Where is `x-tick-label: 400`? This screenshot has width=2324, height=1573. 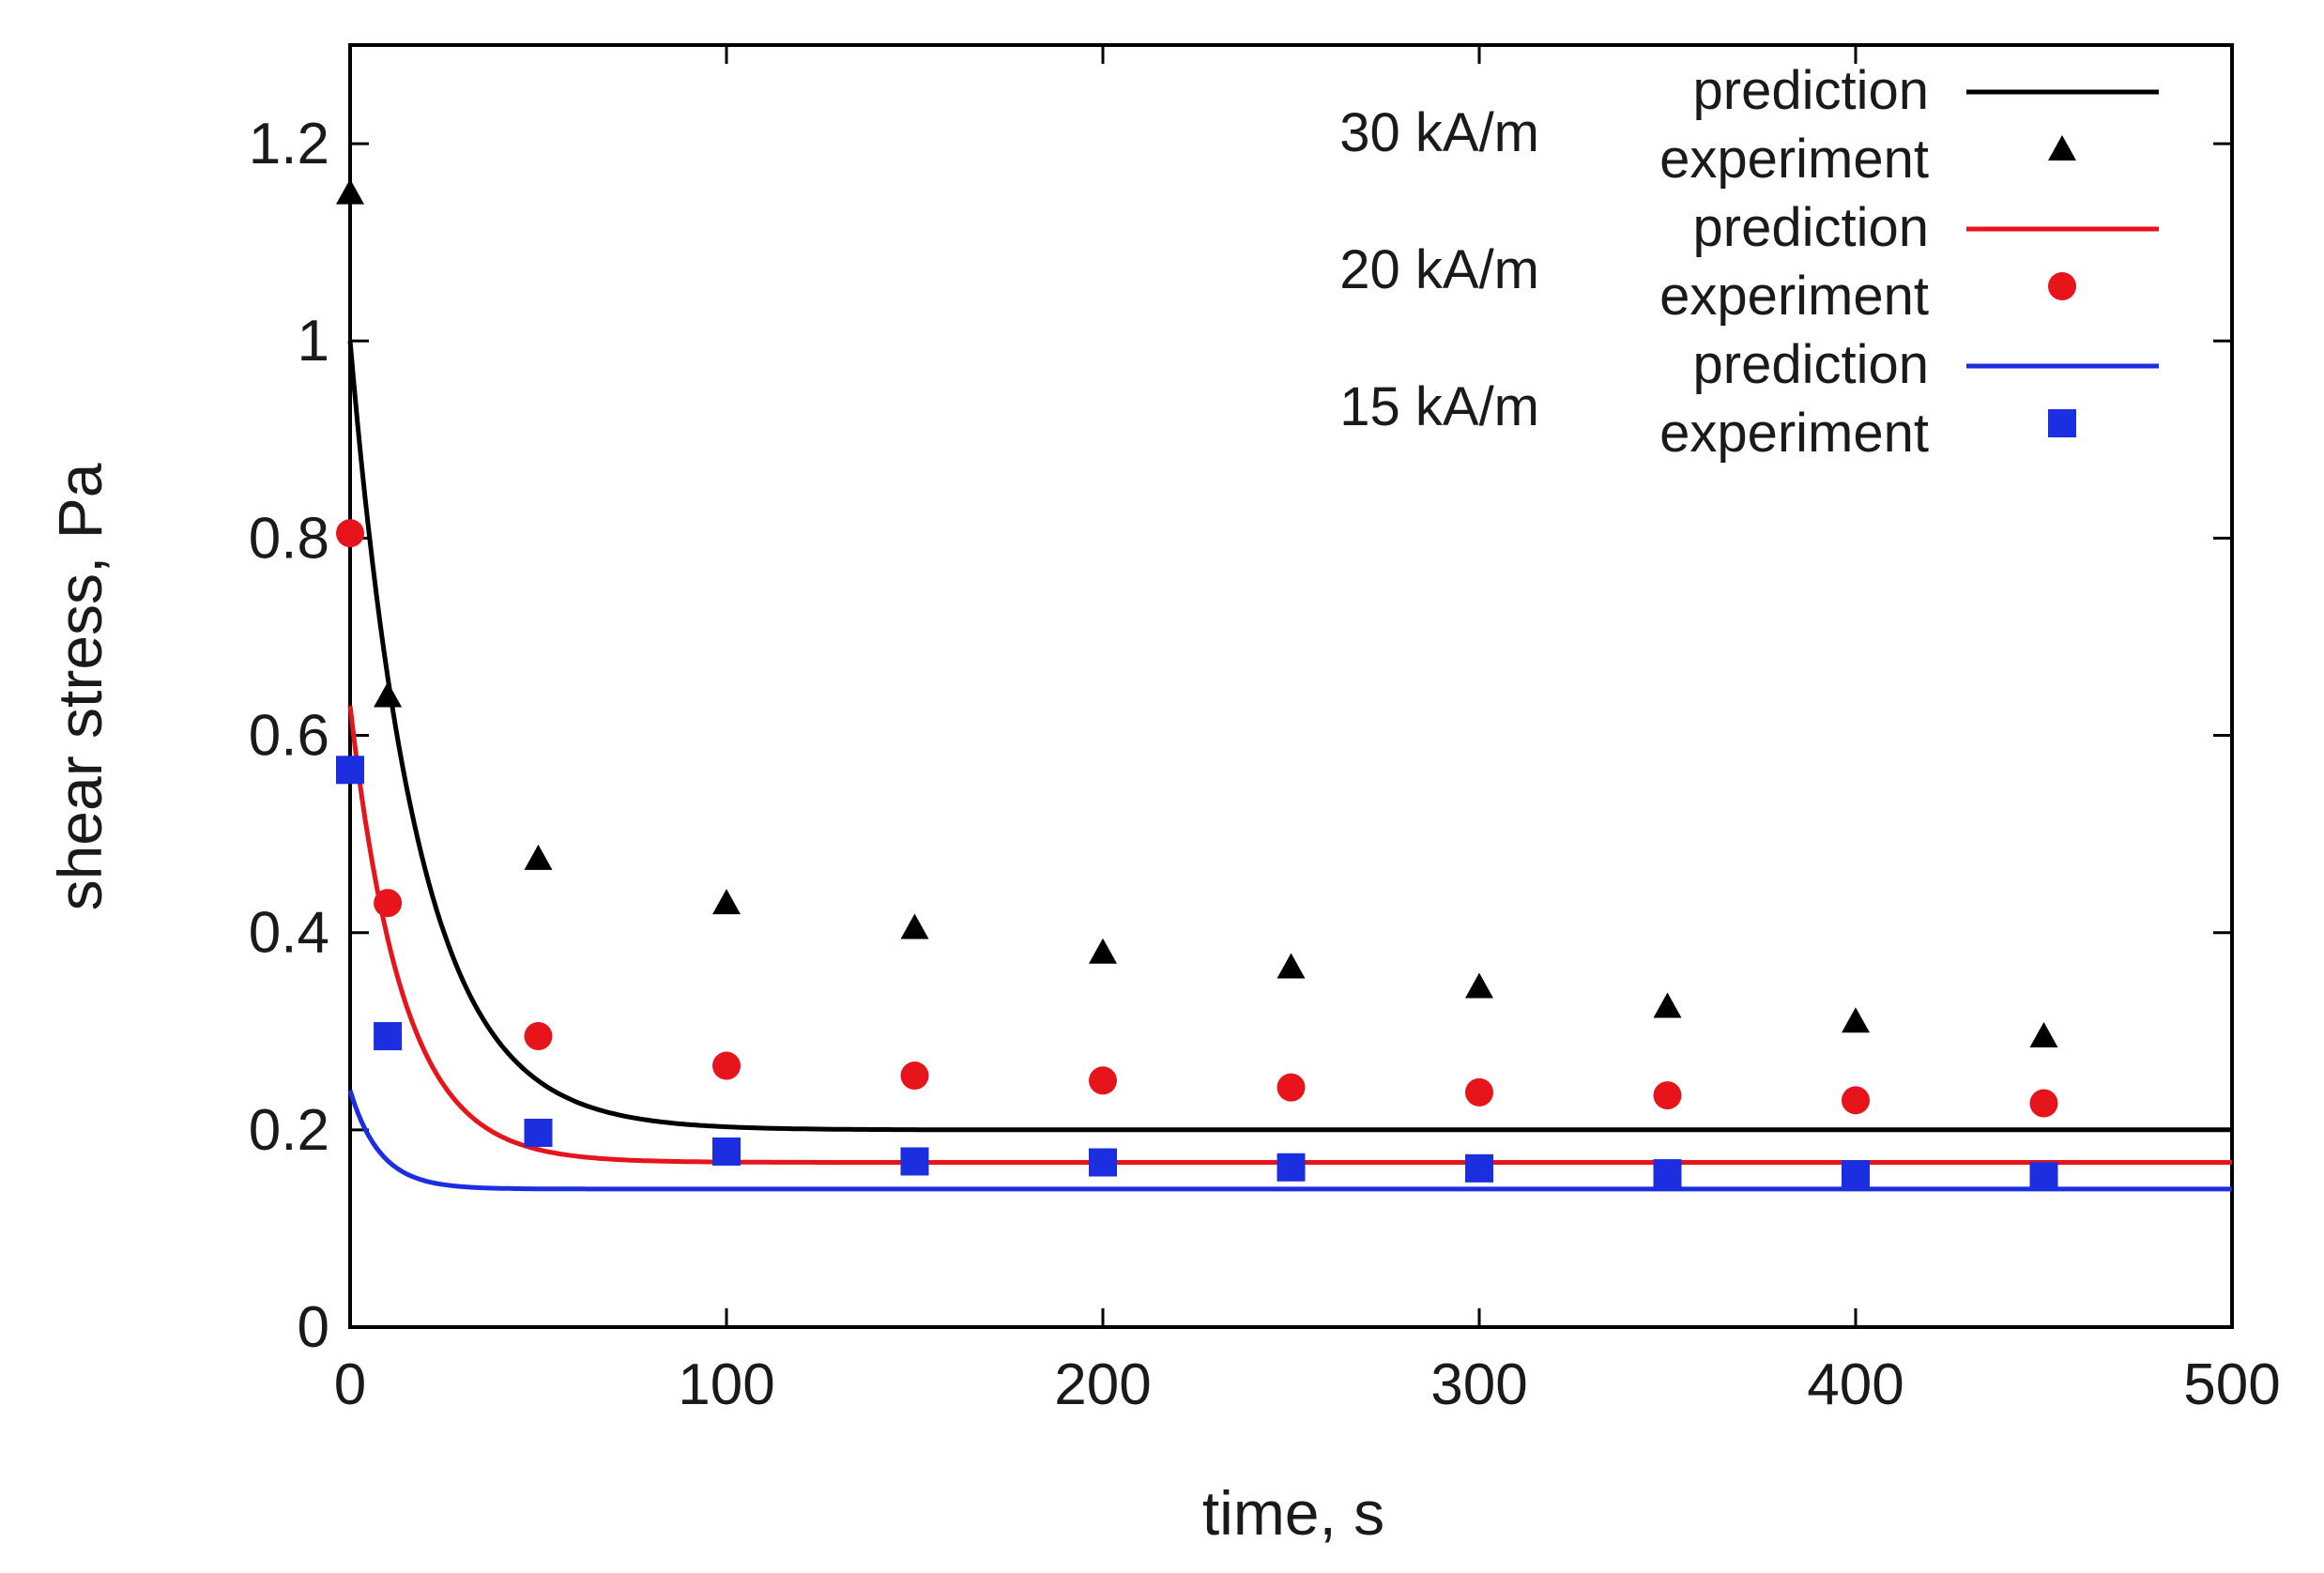
x-tick-label: 400 is located at coordinates (1855, 1384).